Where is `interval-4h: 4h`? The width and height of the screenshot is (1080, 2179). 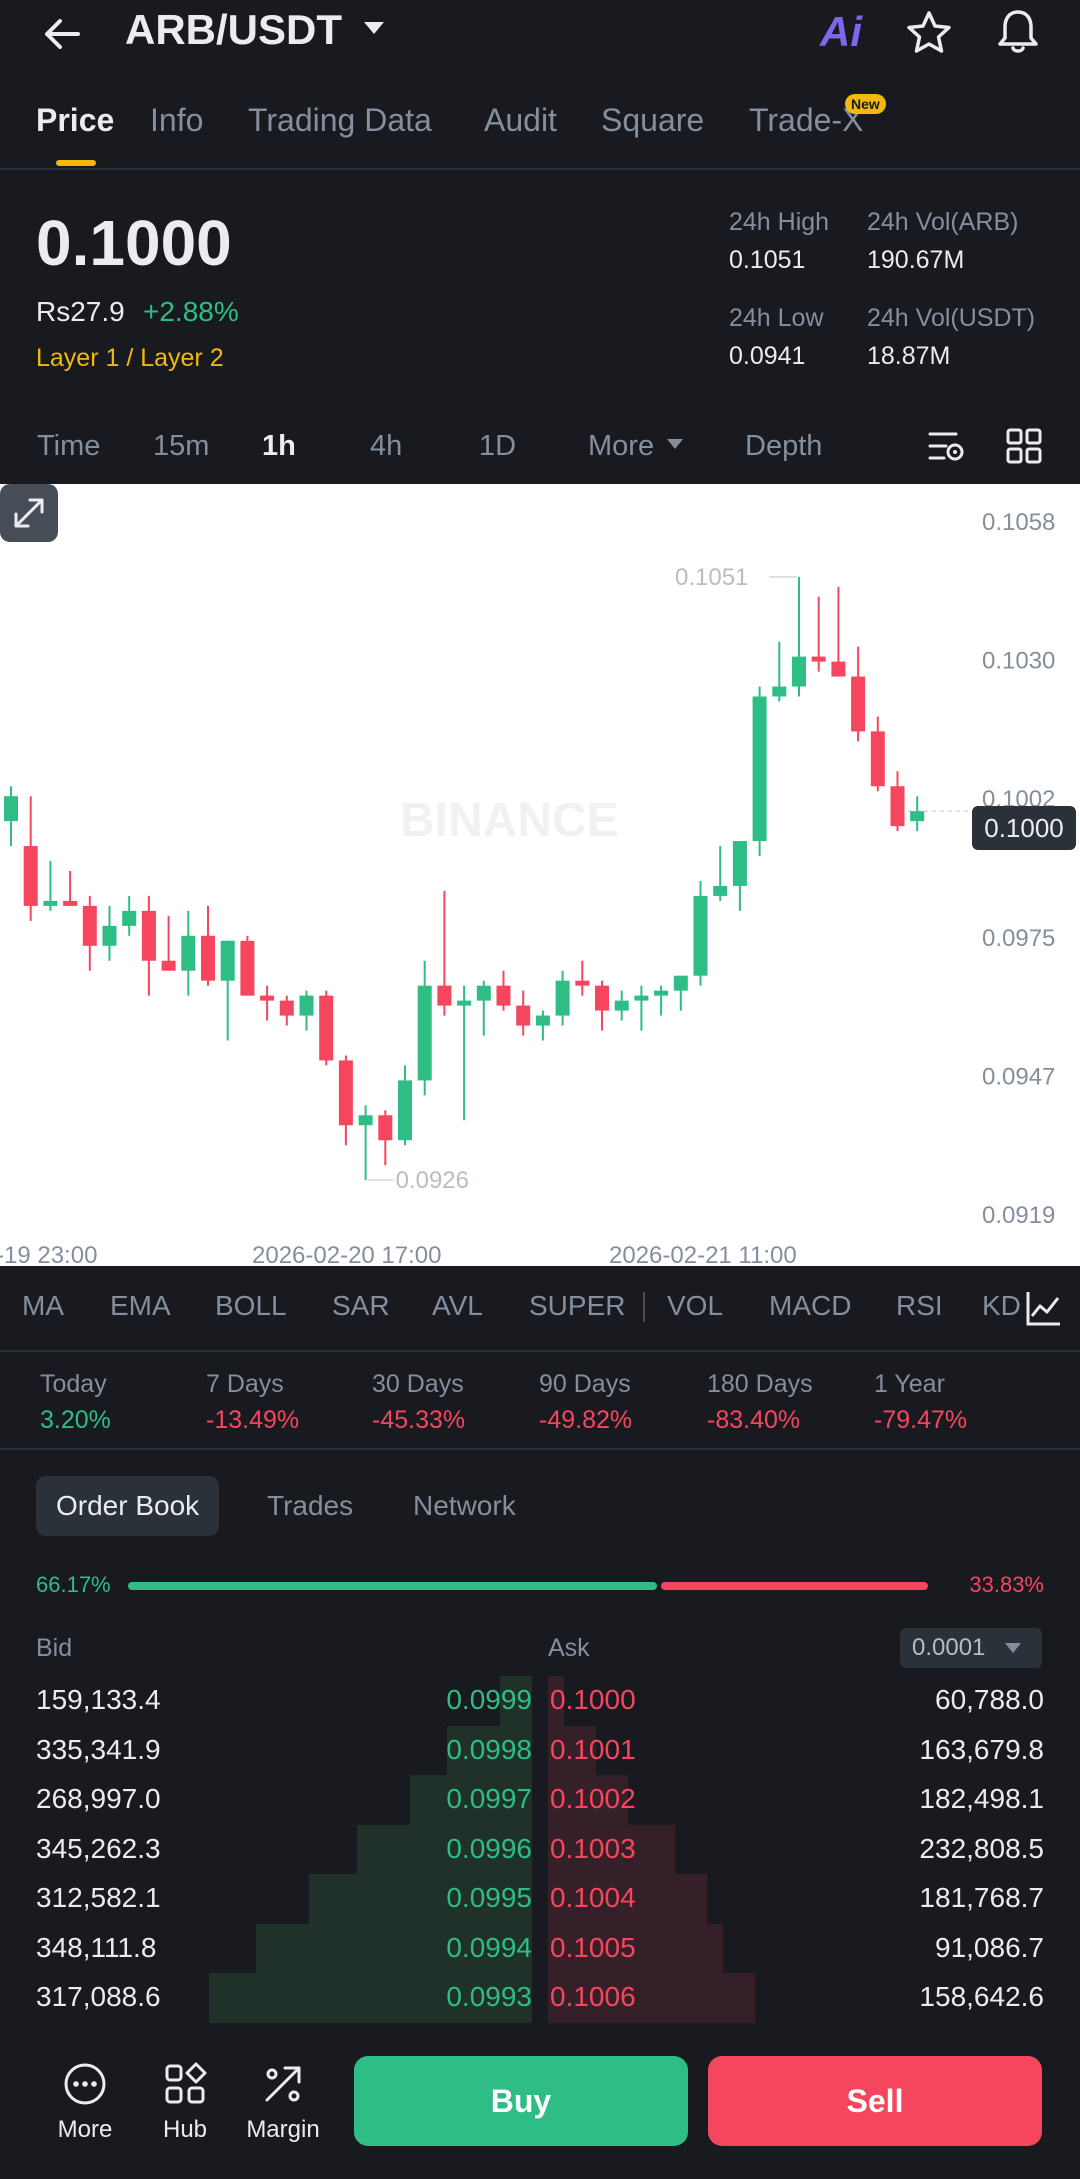 interval-4h: 4h is located at coordinates (386, 446).